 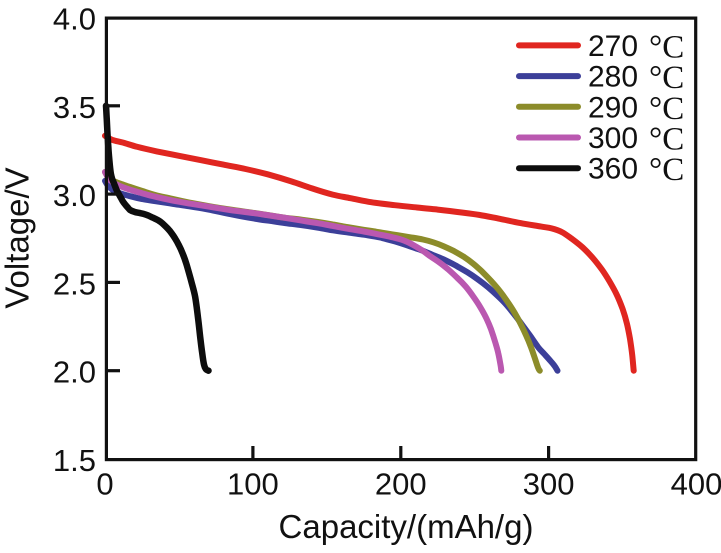 What do you see at coordinates (401, 484) in the screenshot?
I see `svg-text: 200` at bounding box center [401, 484].